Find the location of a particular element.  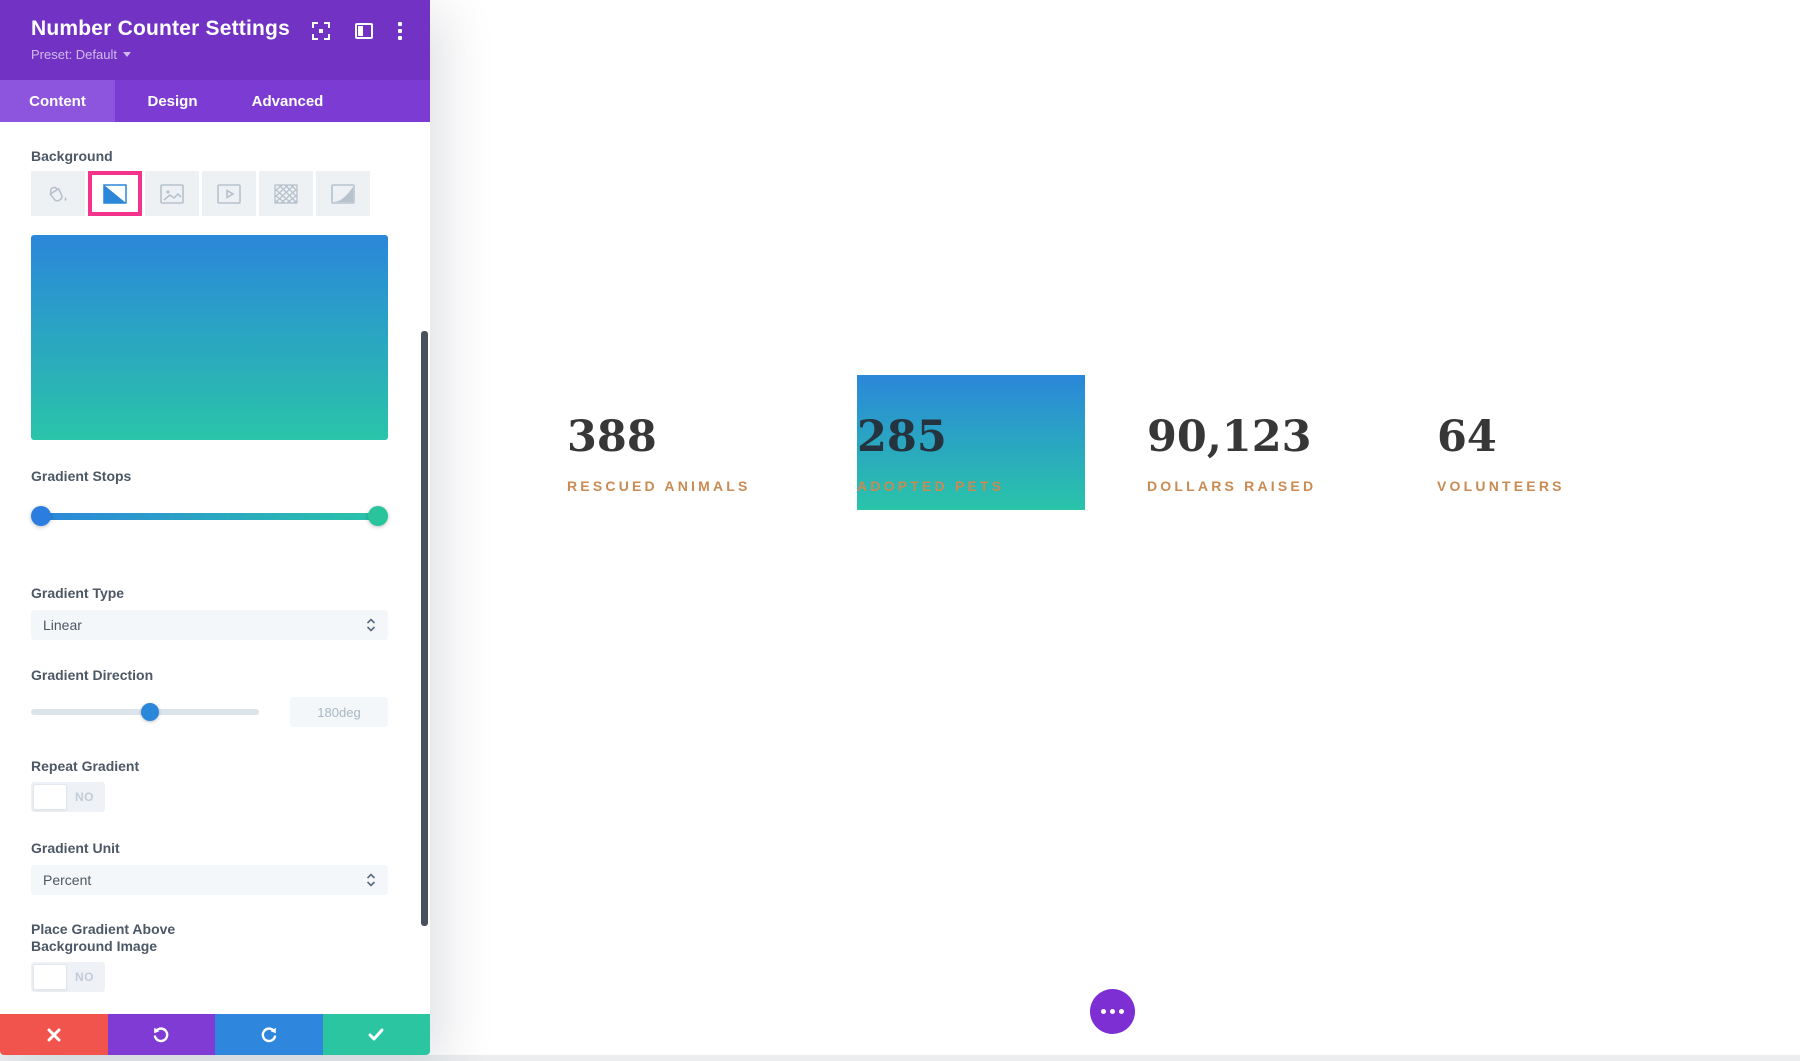

gradient-stop-handle-start is located at coordinates (41, 516).